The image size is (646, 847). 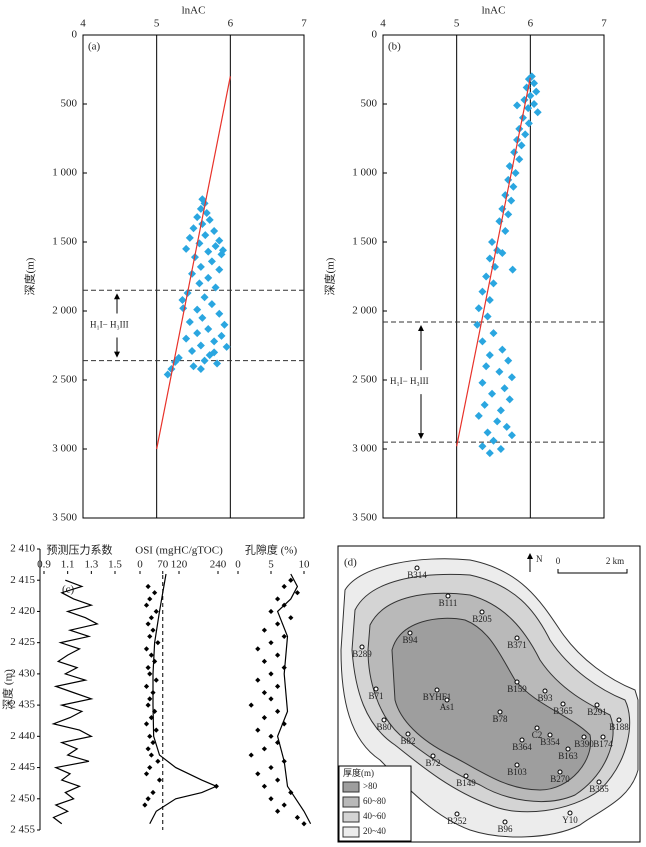 What do you see at coordinates (494, 11) in the screenshot?
I see `x-axis-label: lnAC` at bounding box center [494, 11].